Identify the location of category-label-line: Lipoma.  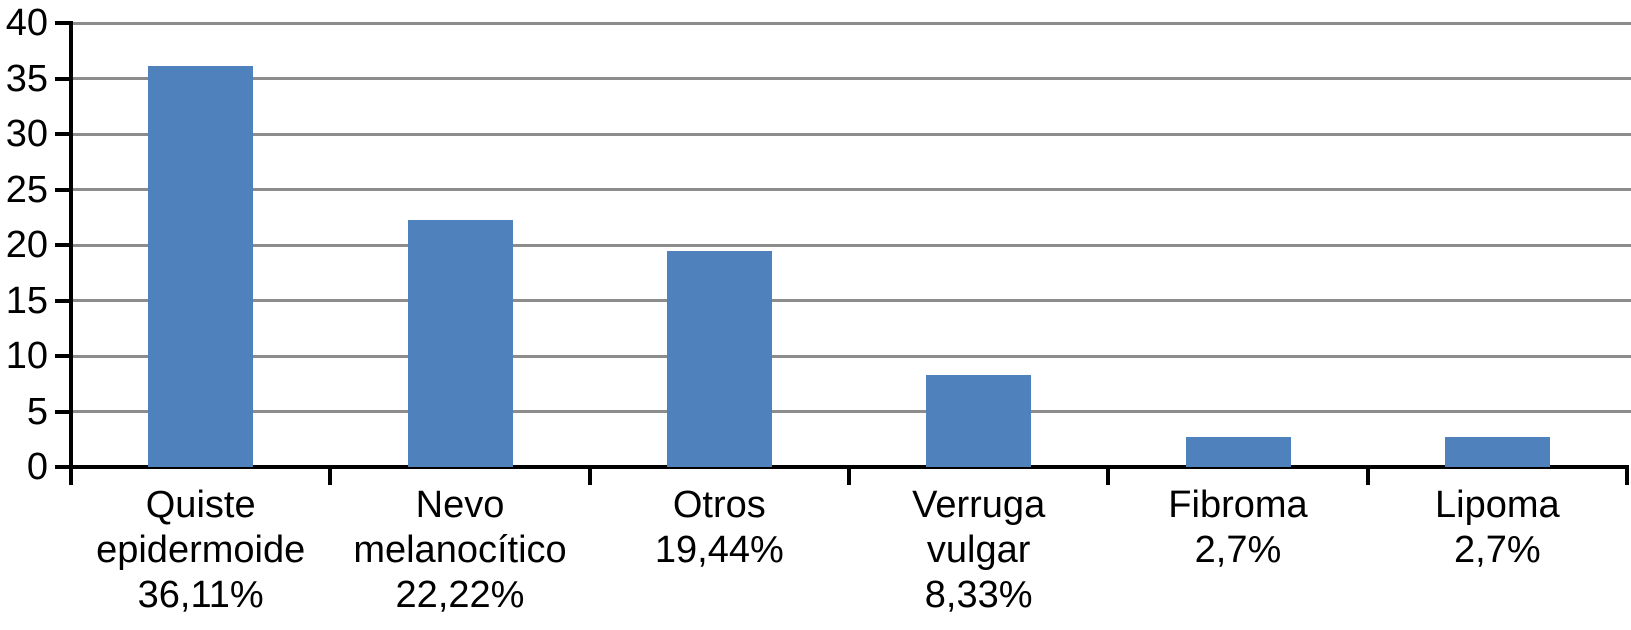
(1497, 505).